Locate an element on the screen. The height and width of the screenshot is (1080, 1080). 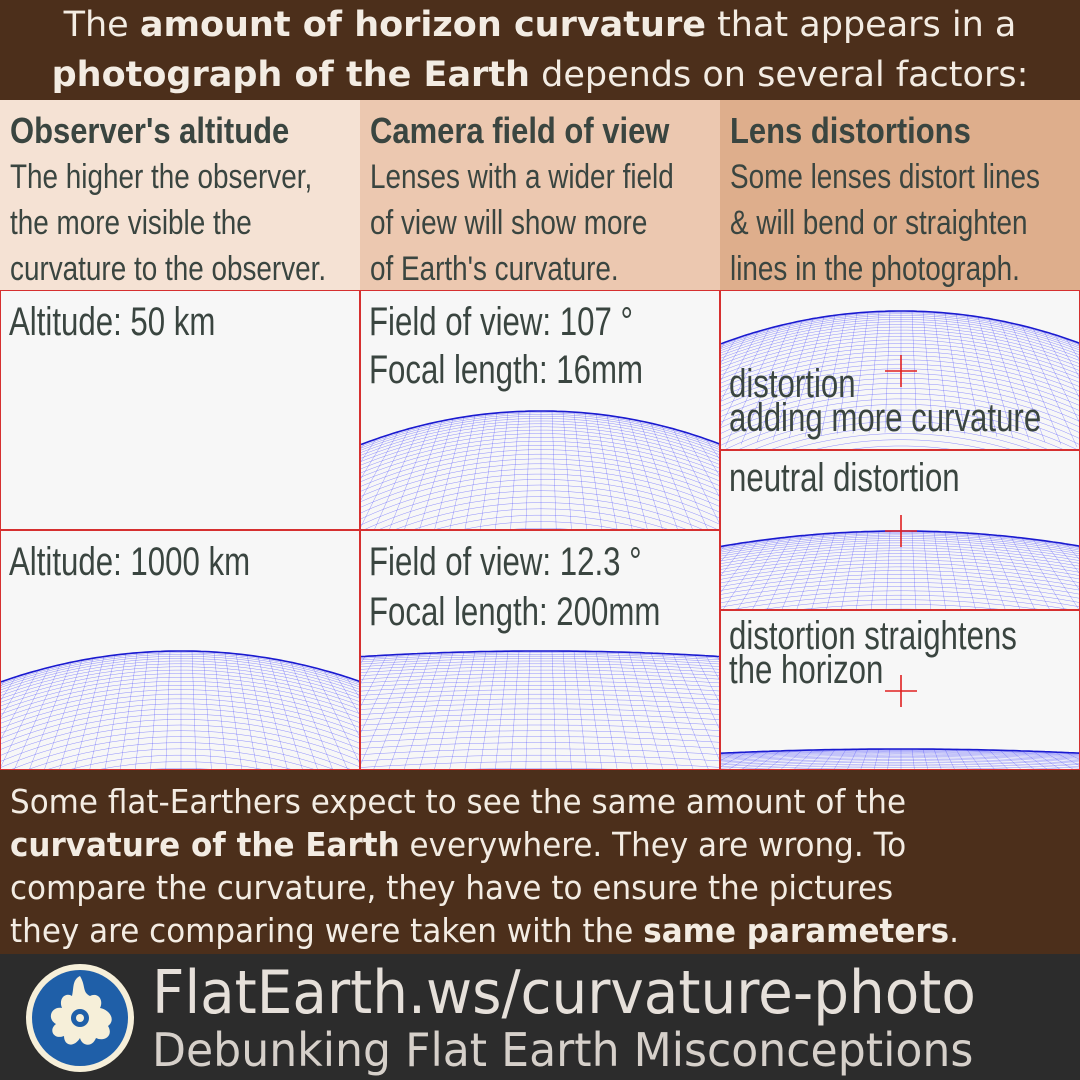
crosshair-icon is located at coordinates (901, 531).